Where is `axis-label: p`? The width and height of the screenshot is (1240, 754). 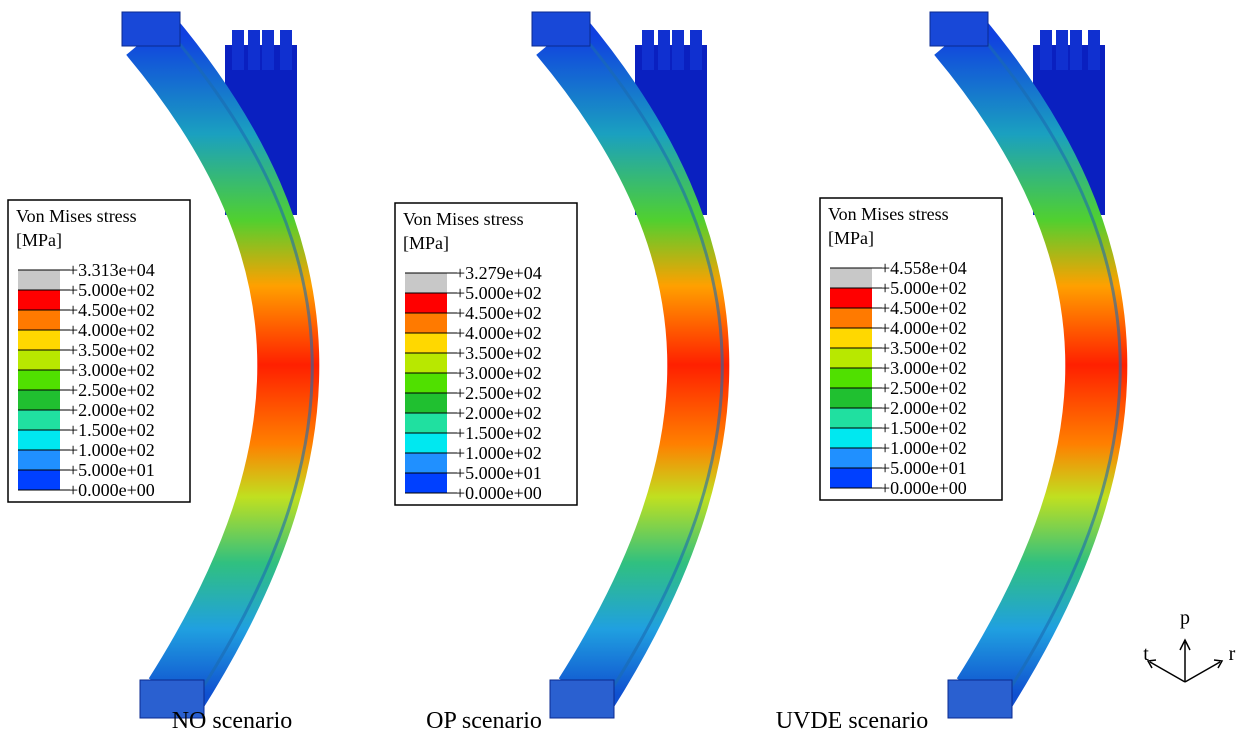 axis-label: p is located at coordinates (1185, 618).